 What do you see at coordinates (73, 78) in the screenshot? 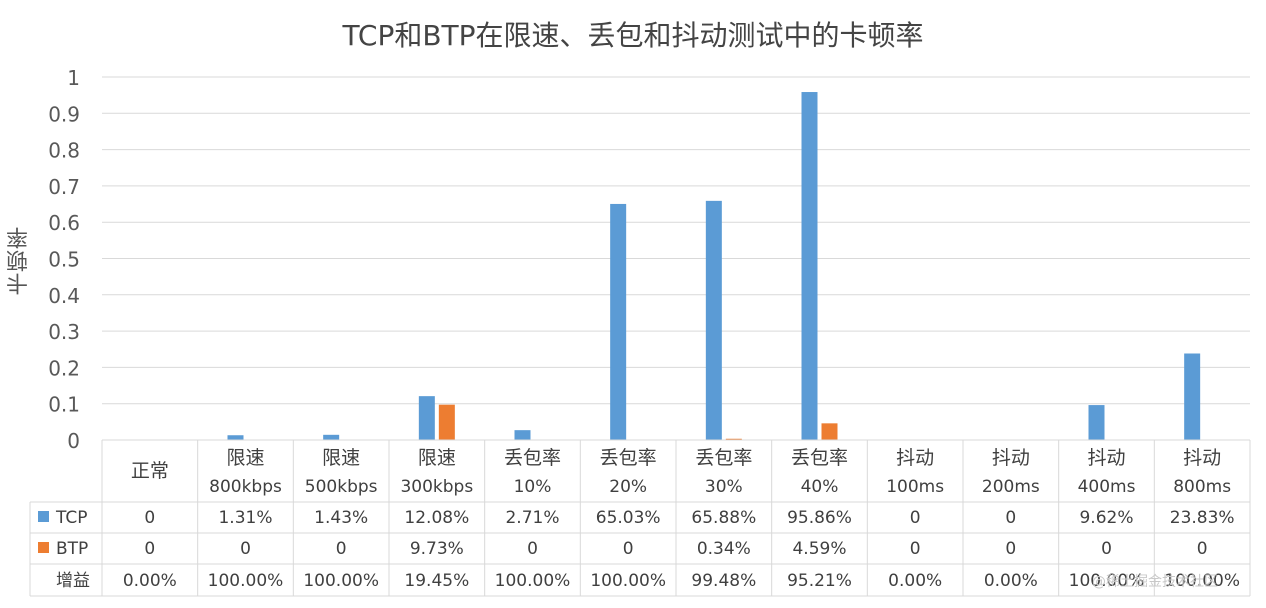
I see `y-tick-label: 1` at bounding box center [73, 78].